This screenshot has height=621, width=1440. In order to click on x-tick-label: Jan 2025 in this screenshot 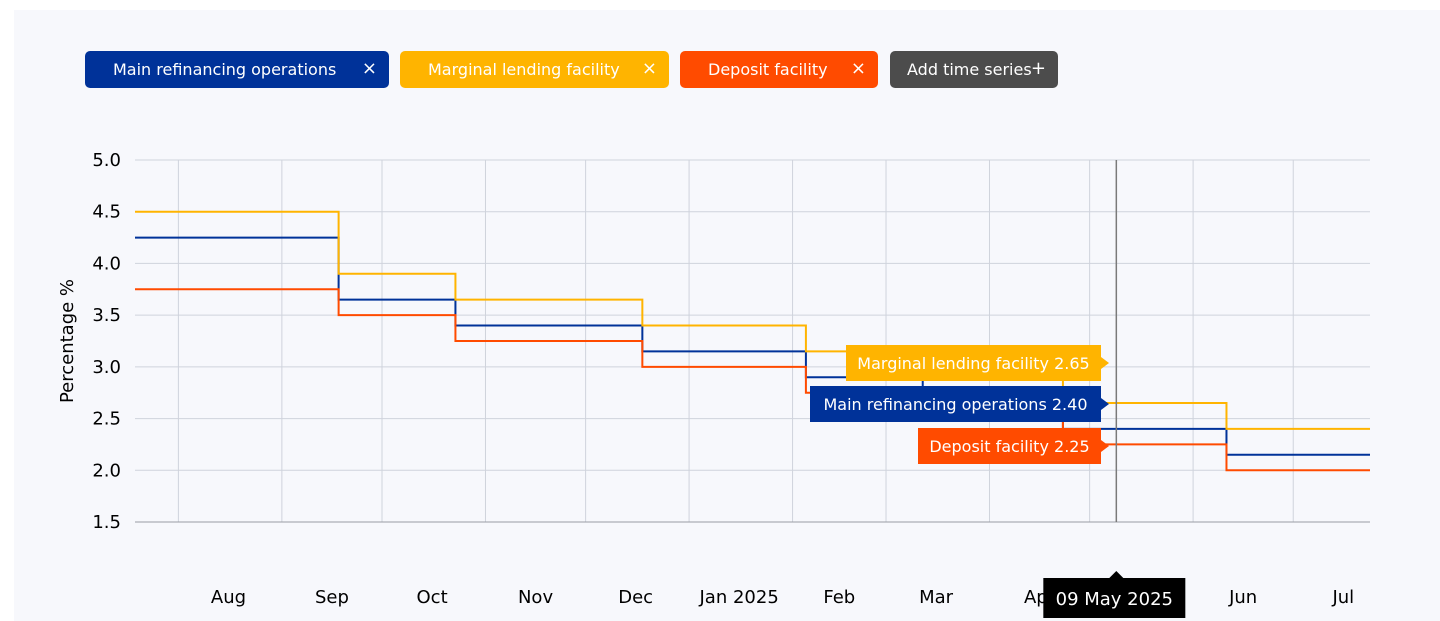, I will do `click(739, 597)`.